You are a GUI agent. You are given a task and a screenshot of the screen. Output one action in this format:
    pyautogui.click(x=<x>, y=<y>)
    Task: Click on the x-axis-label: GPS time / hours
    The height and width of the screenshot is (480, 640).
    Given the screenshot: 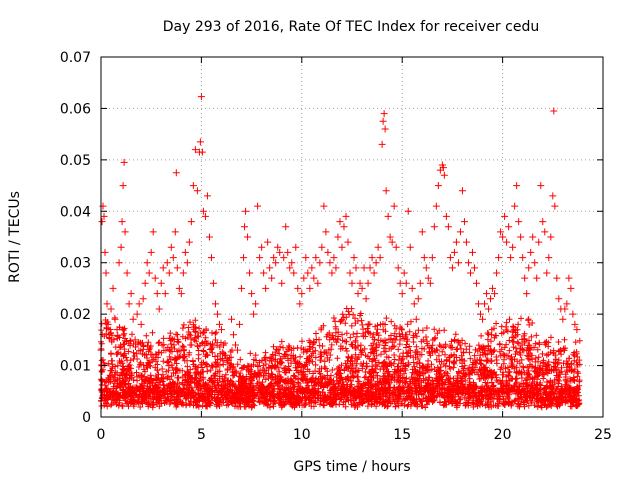 What is the action you would take?
    pyautogui.click(x=351, y=467)
    